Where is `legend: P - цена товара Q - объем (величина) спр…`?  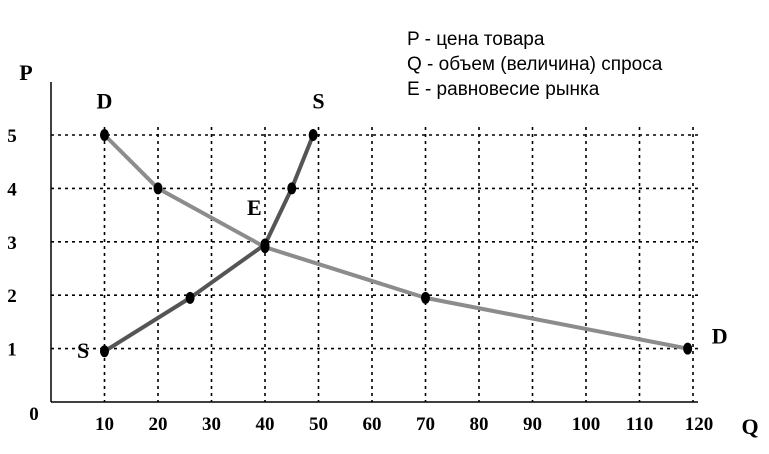 legend: P - цена товара Q - объем (величина) спр… is located at coordinates (534, 64).